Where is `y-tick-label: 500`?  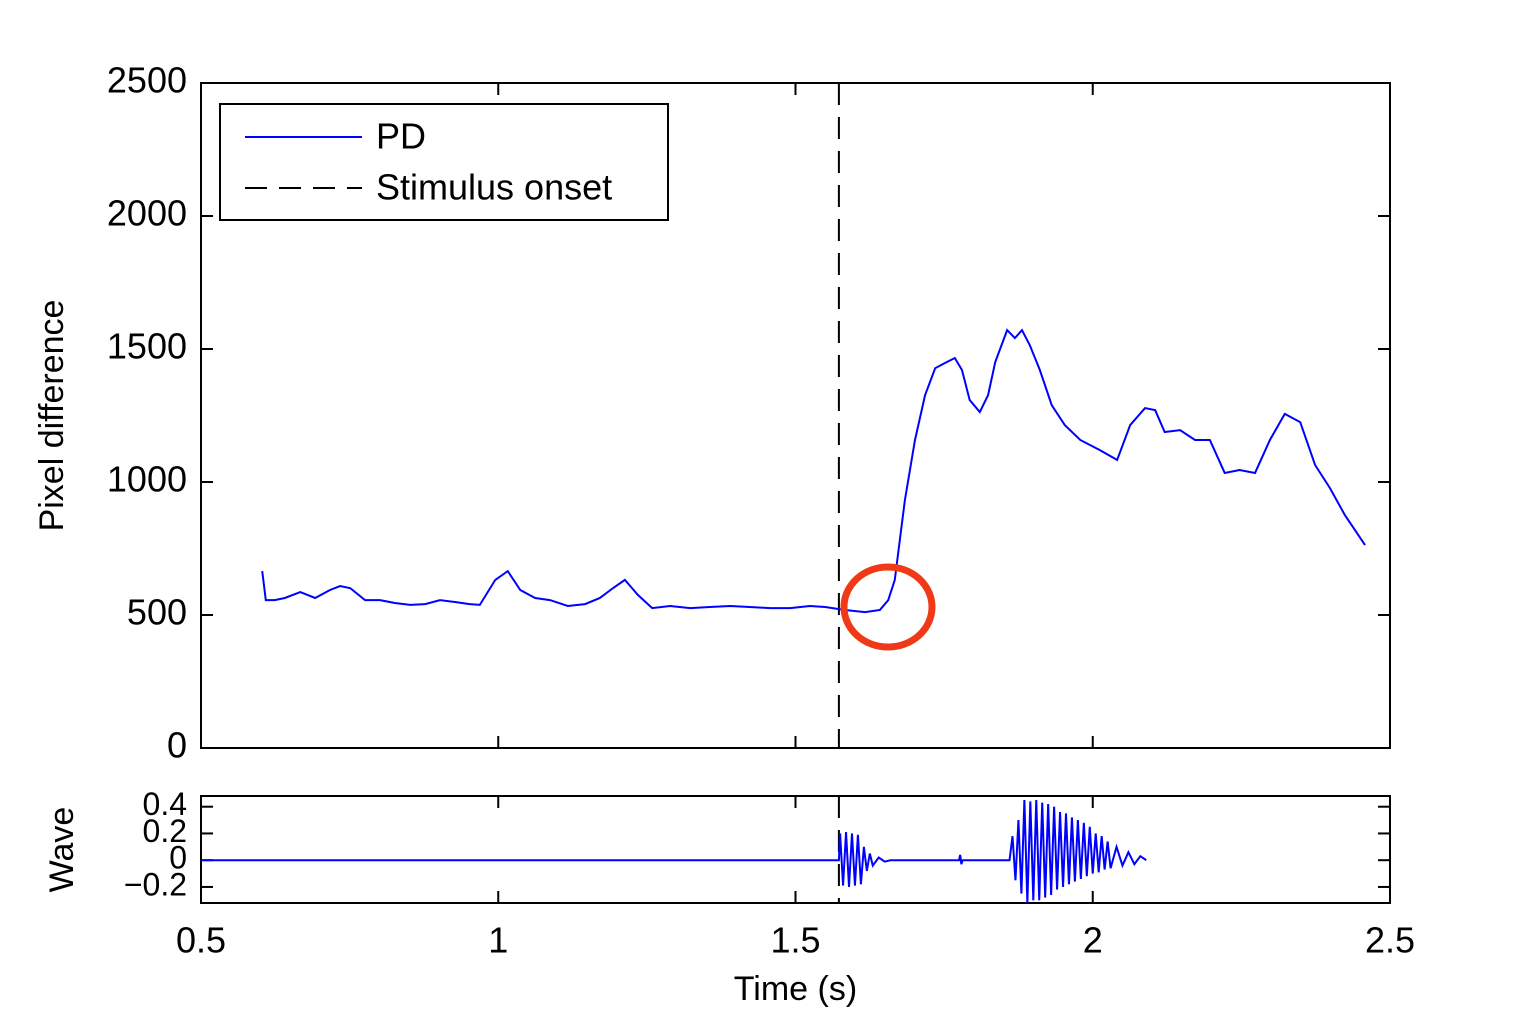
y-tick-label: 500 is located at coordinates (157, 612).